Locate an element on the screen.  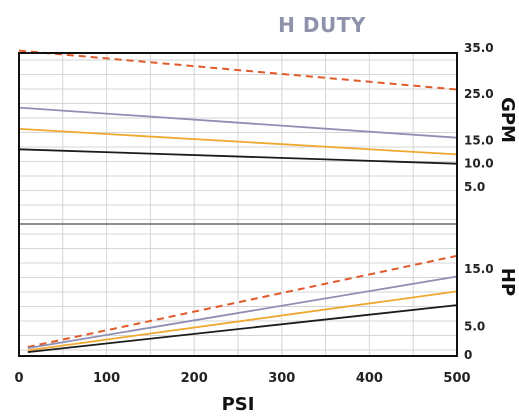
gpm-tick-label: 15.0 is located at coordinates (479, 141).